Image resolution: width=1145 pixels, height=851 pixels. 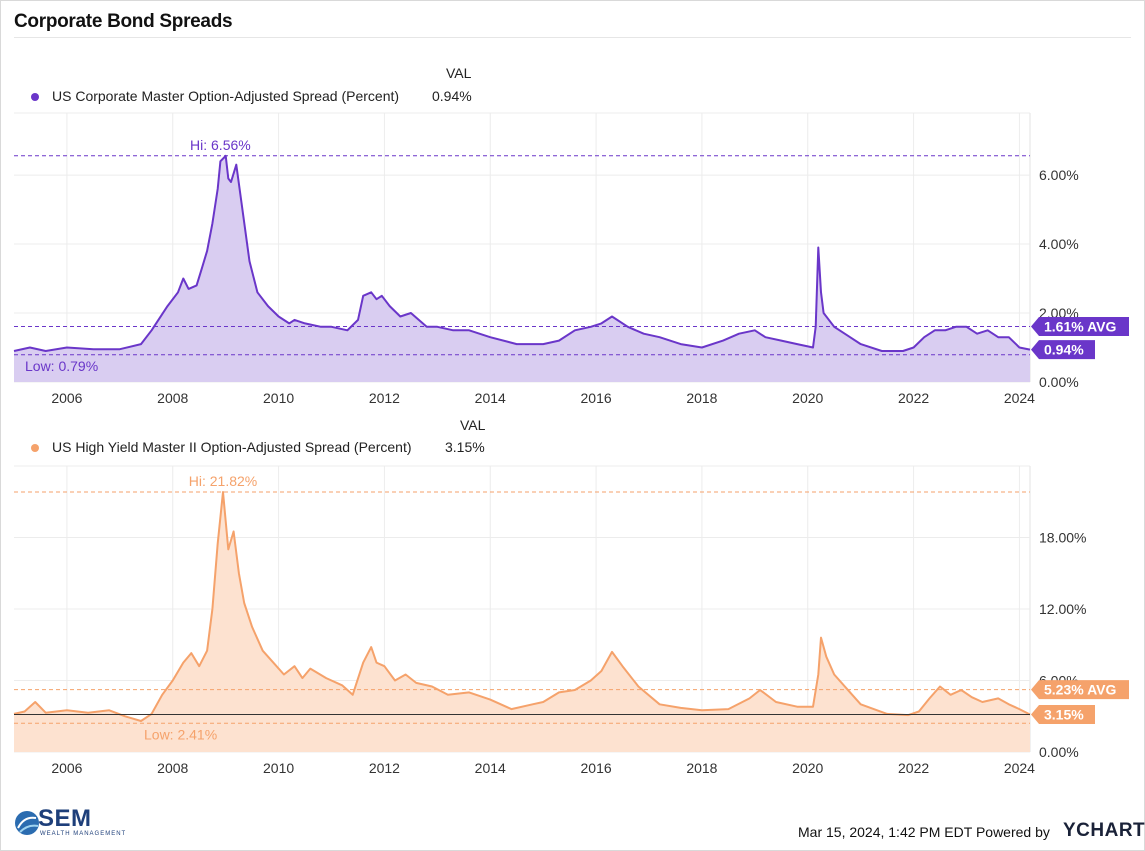 What do you see at coordinates (924, 832) in the screenshot?
I see `footer-timestamp: Mar 15, 2024, 1:42 PM EDT Powered by` at bounding box center [924, 832].